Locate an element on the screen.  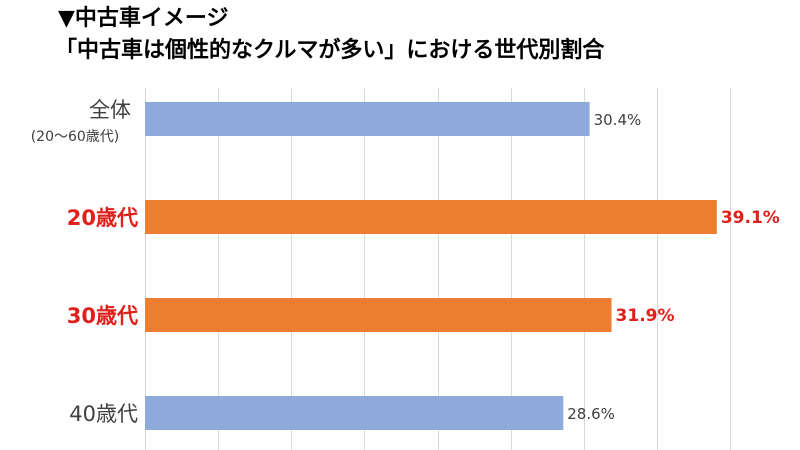
chart-subtitle: 「中古車は個性的なクルマが多い」における世代別割合 is located at coordinates (330, 50).